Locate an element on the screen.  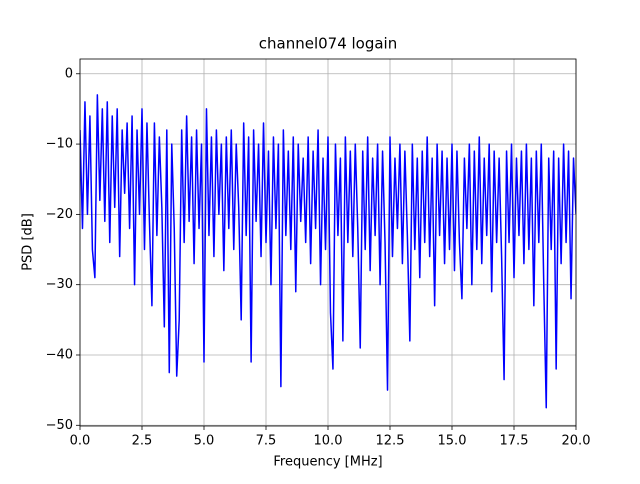
x-tick-label: 20.0 is located at coordinates (576, 441).